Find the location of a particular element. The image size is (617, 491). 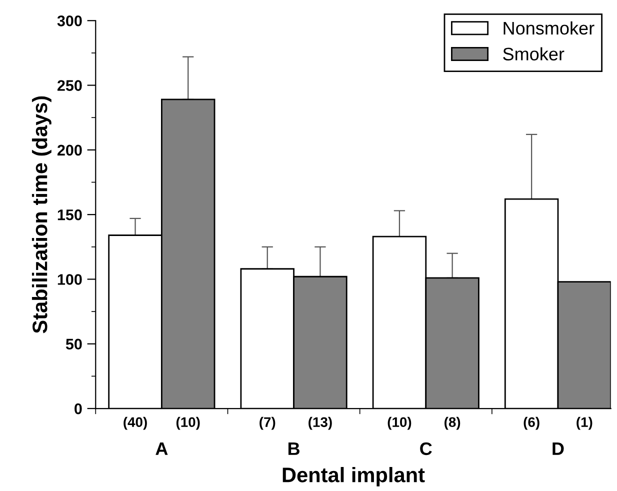

y-tick-label: 300 is located at coordinates (69, 20).